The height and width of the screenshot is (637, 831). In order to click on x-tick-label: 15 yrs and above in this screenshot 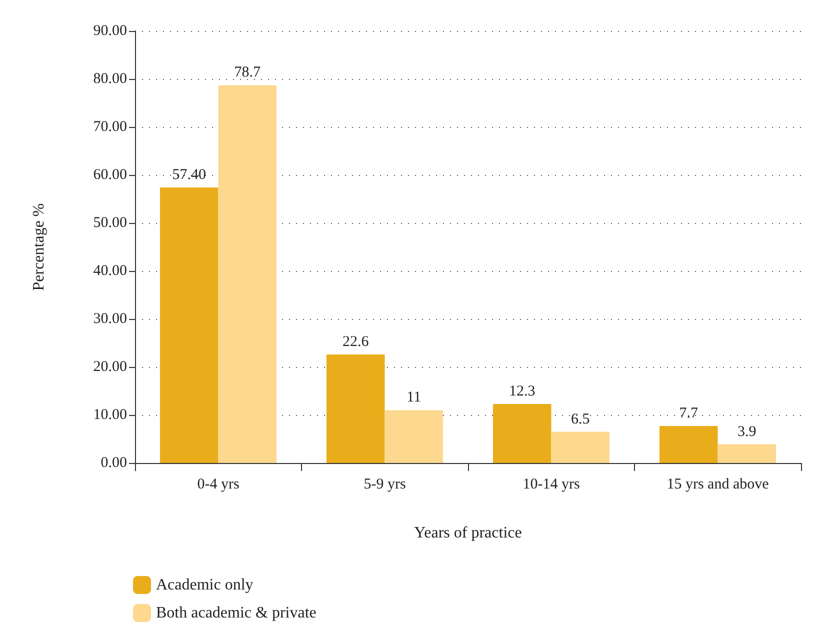, I will do `click(718, 484)`.